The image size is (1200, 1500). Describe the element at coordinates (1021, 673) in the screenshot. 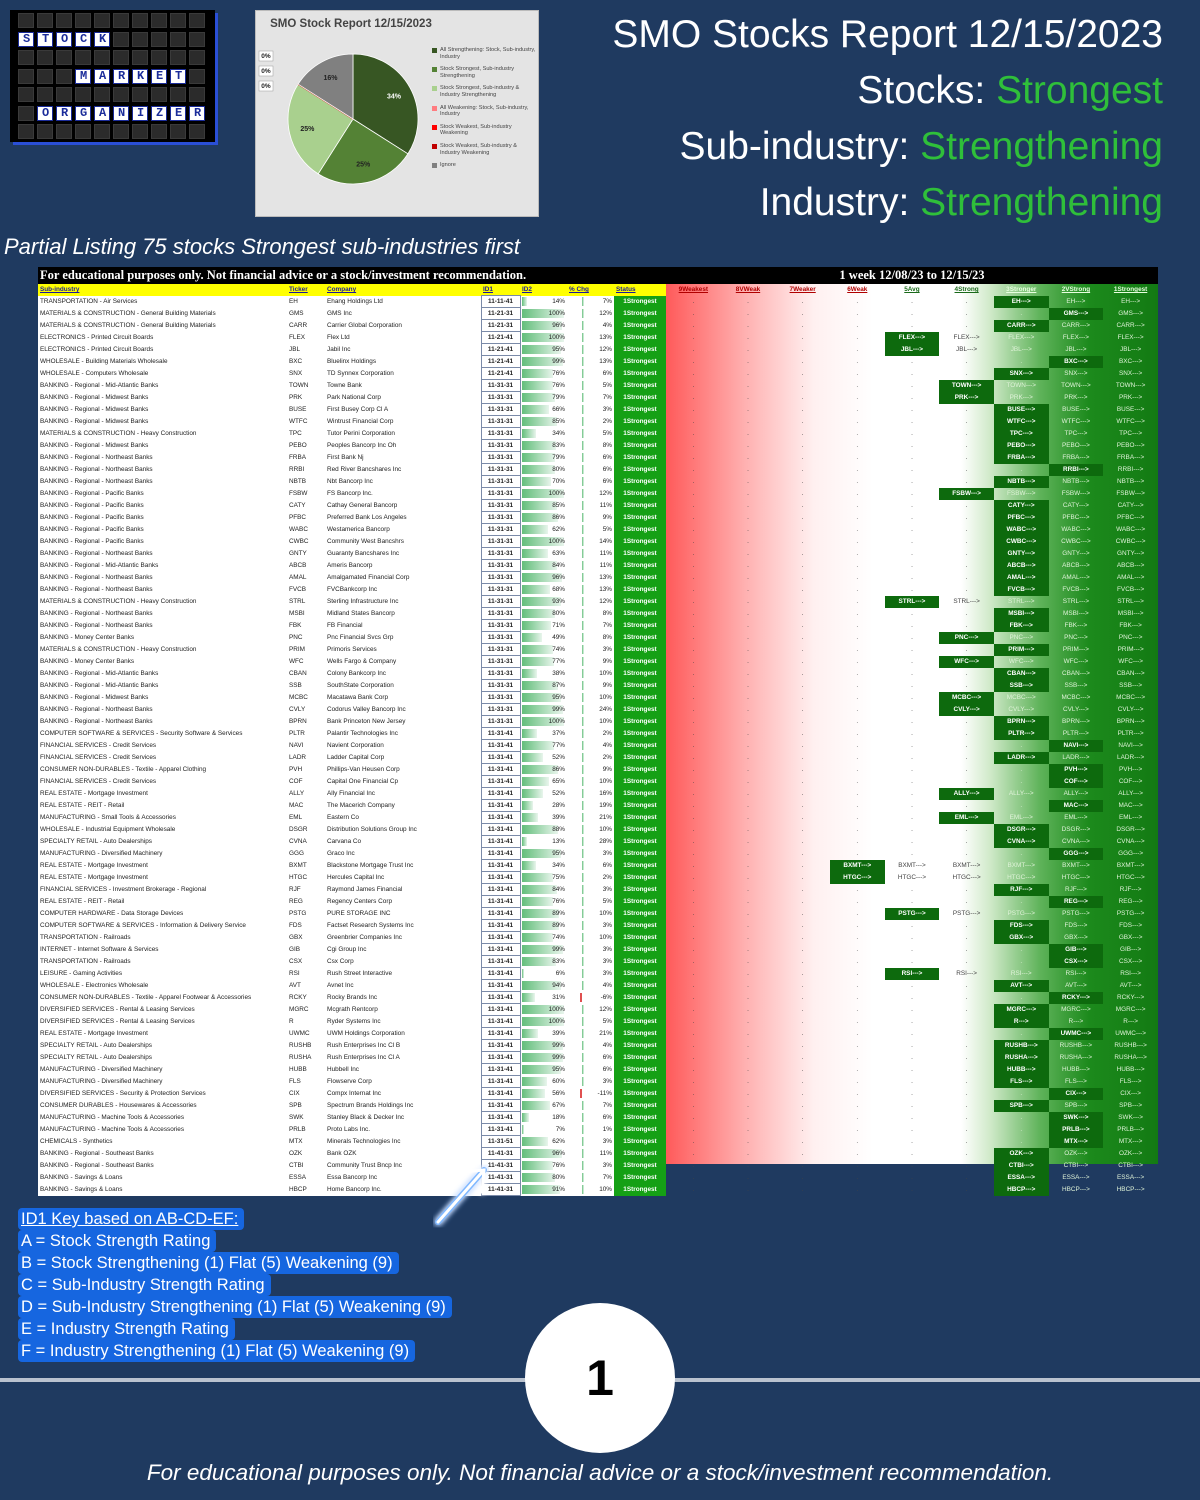

I see `week-cell: CBAN--->` at that location.